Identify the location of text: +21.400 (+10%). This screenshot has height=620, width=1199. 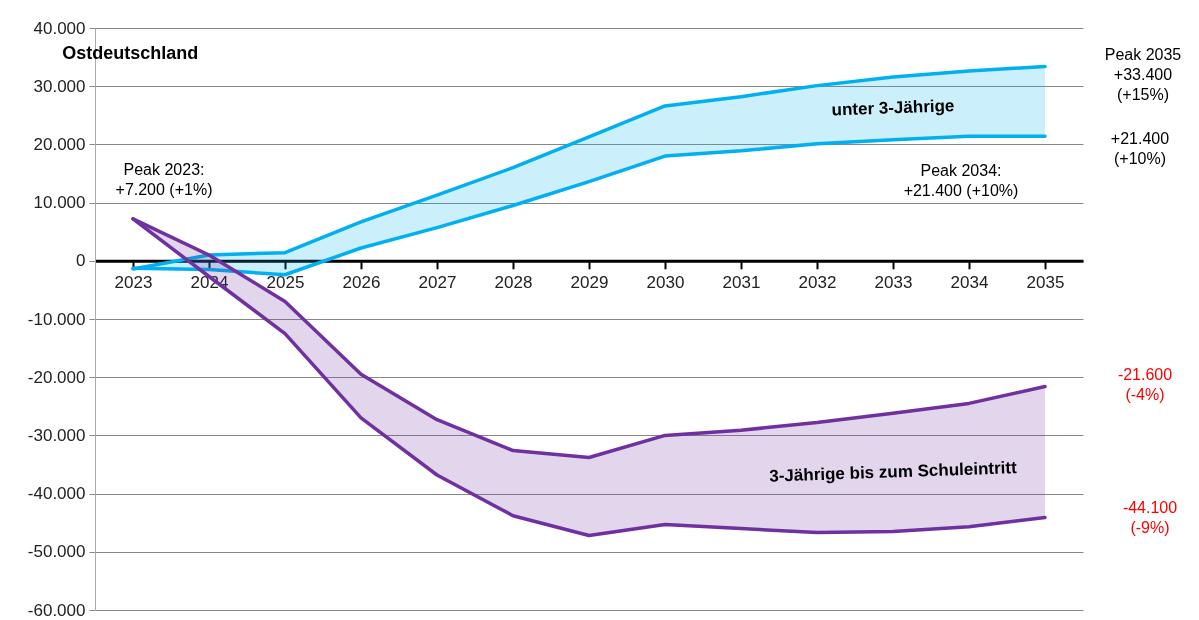
(1140, 148).